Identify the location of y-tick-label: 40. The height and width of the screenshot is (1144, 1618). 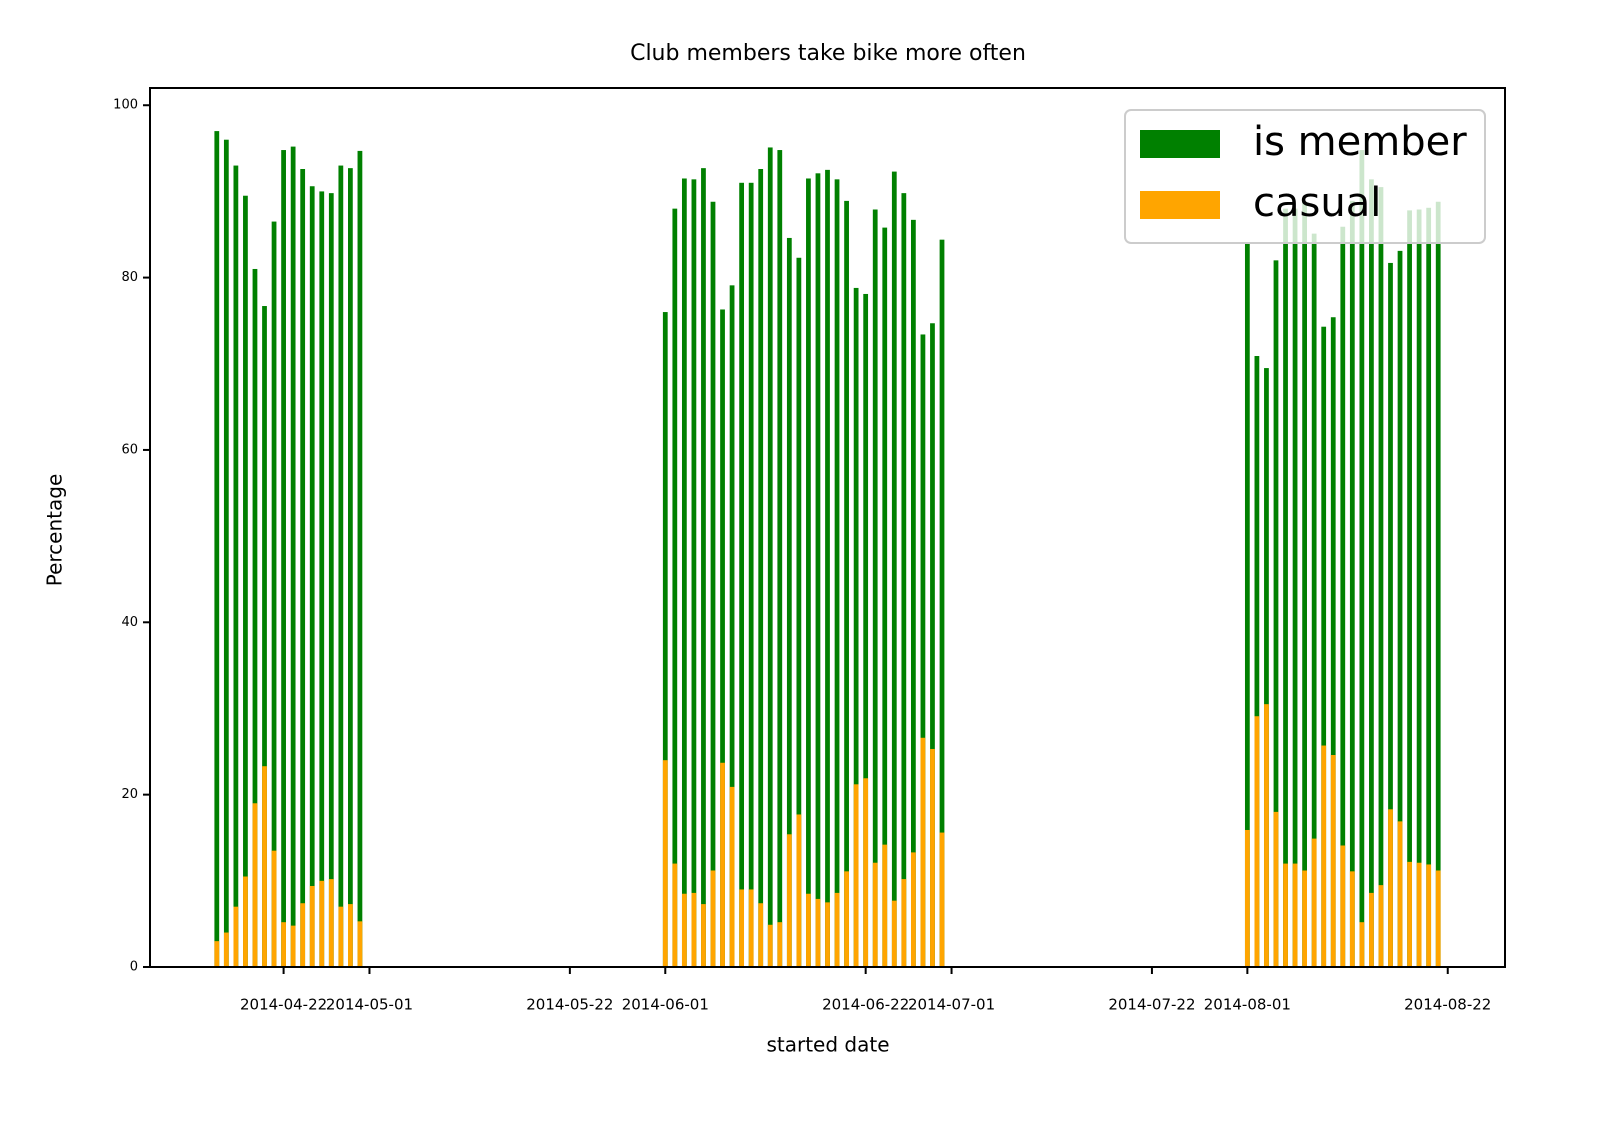
(129, 622).